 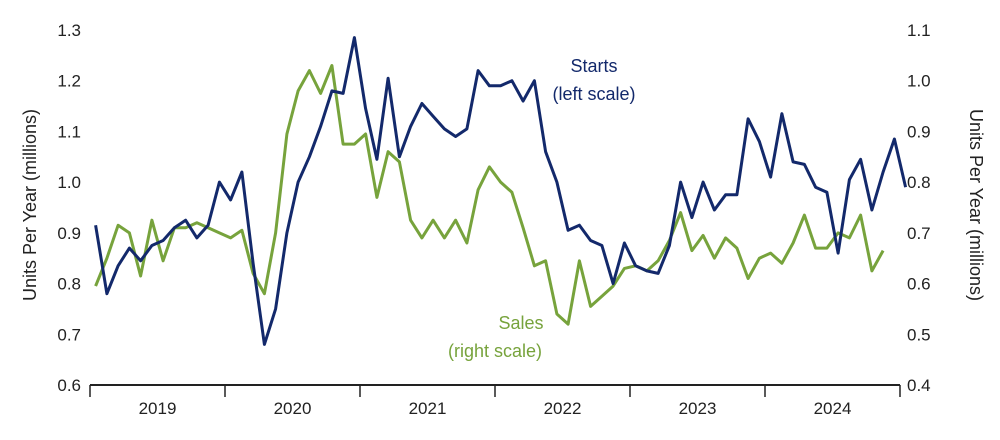 What do you see at coordinates (833, 408) in the screenshot?
I see `x-tick-label: 2024` at bounding box center [833, 408].